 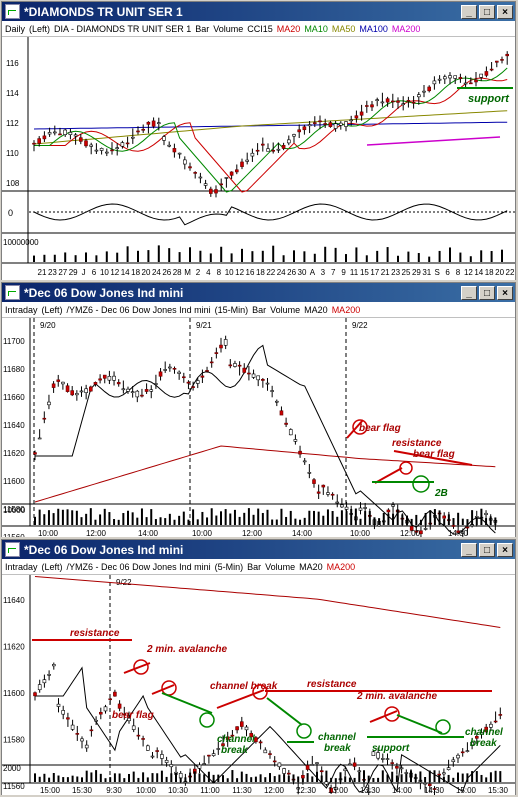 What do you see at coordinates (208, 272) in the screenshot?
I see `x-axis-tick: 4` at bounding box center [208, 272].